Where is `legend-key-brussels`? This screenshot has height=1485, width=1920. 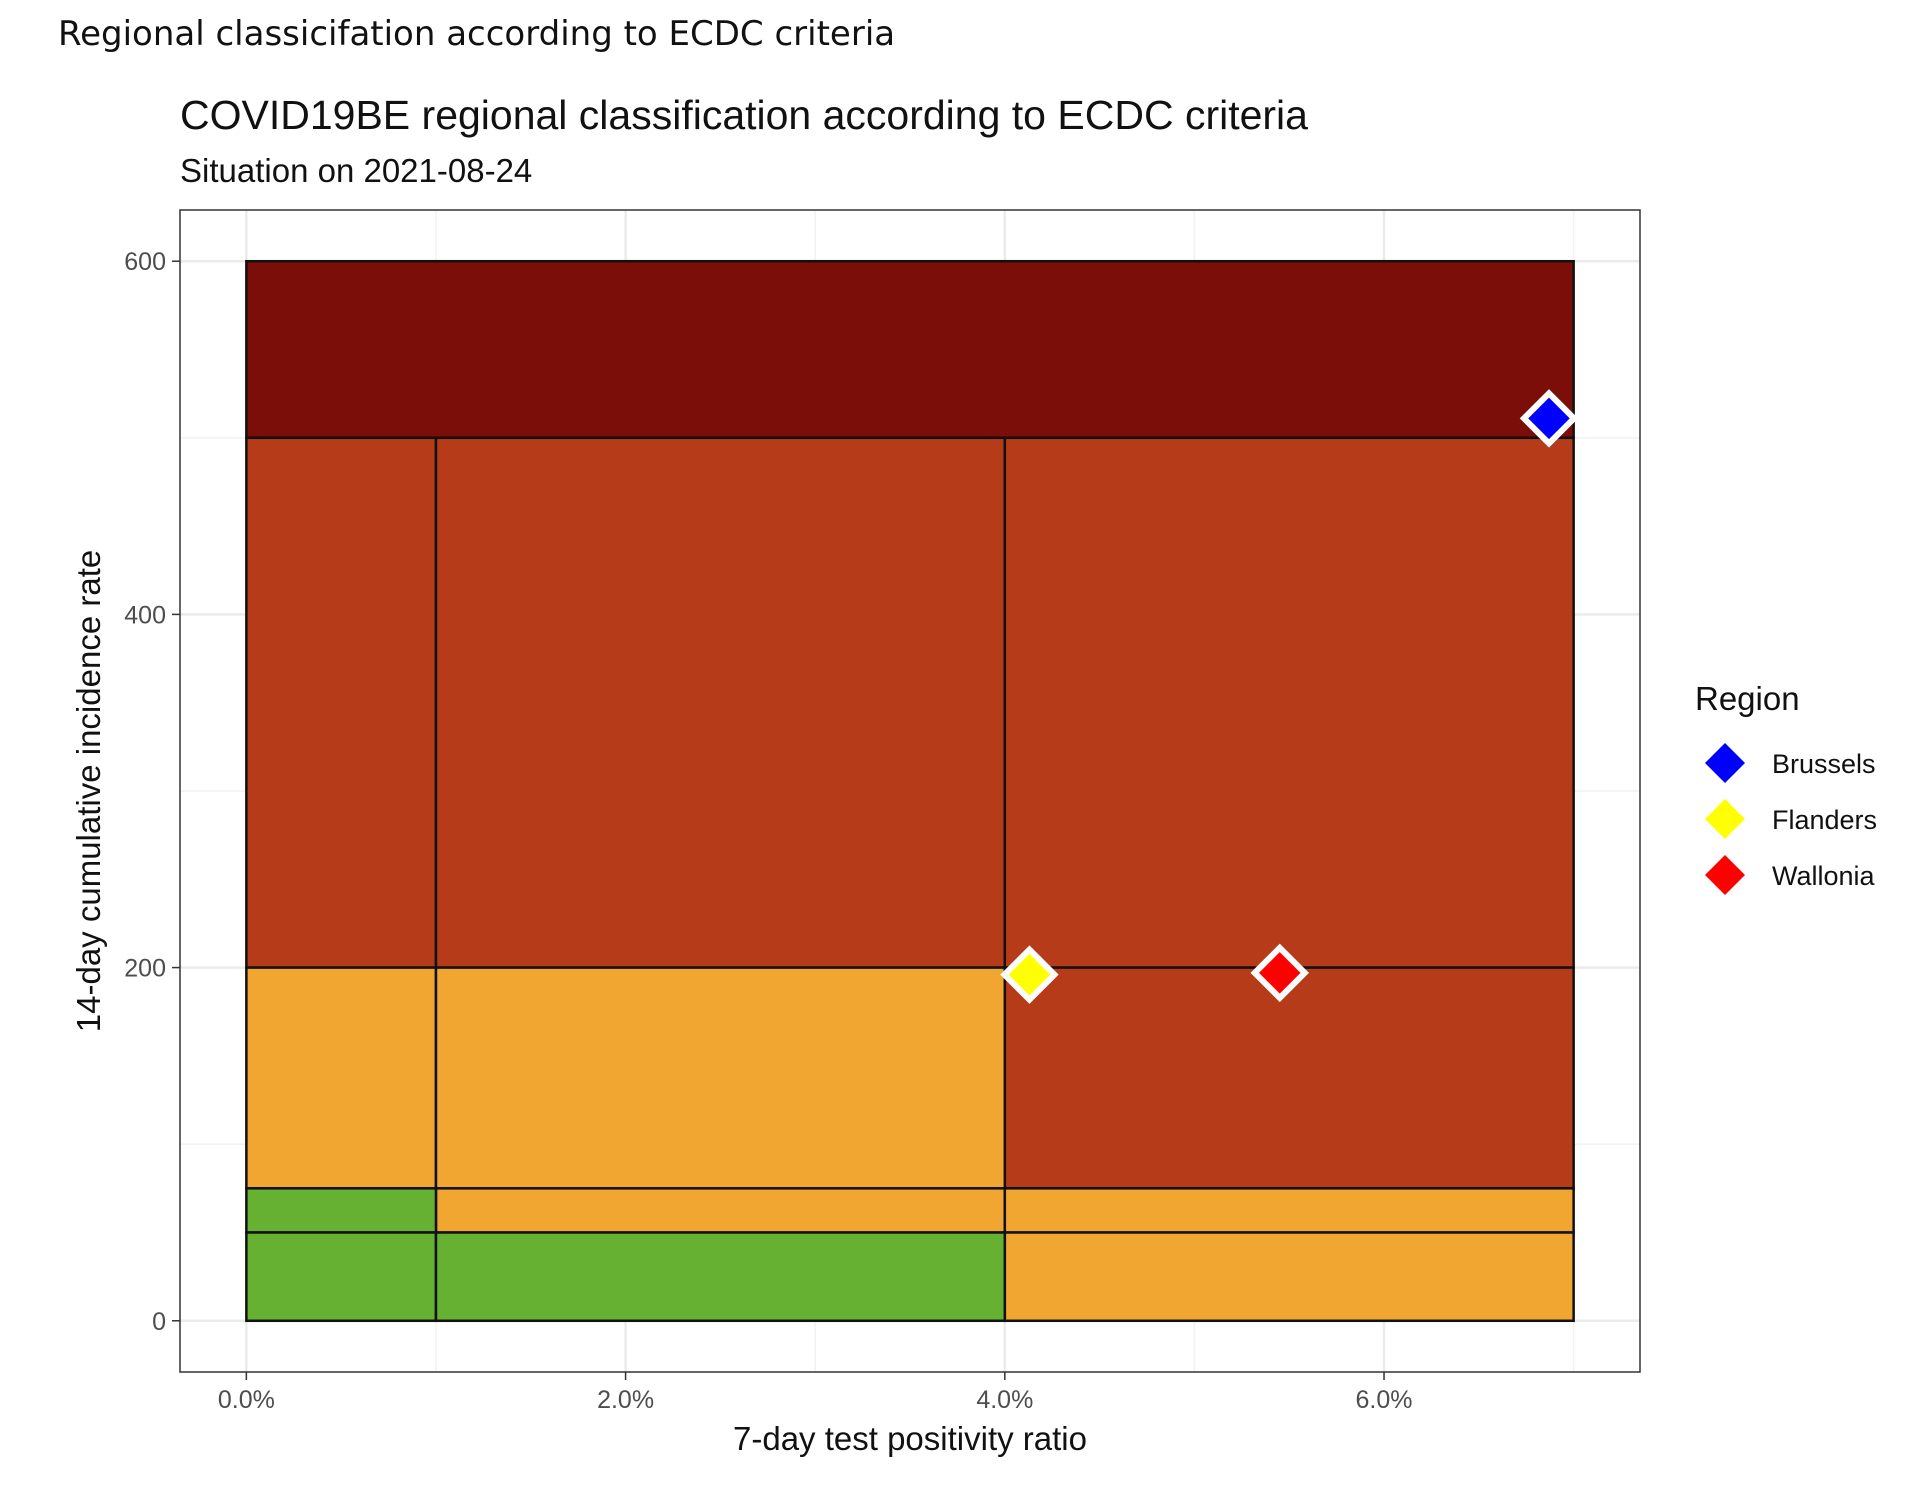 legend-key-brussels is located at coordinates (1725, 763).